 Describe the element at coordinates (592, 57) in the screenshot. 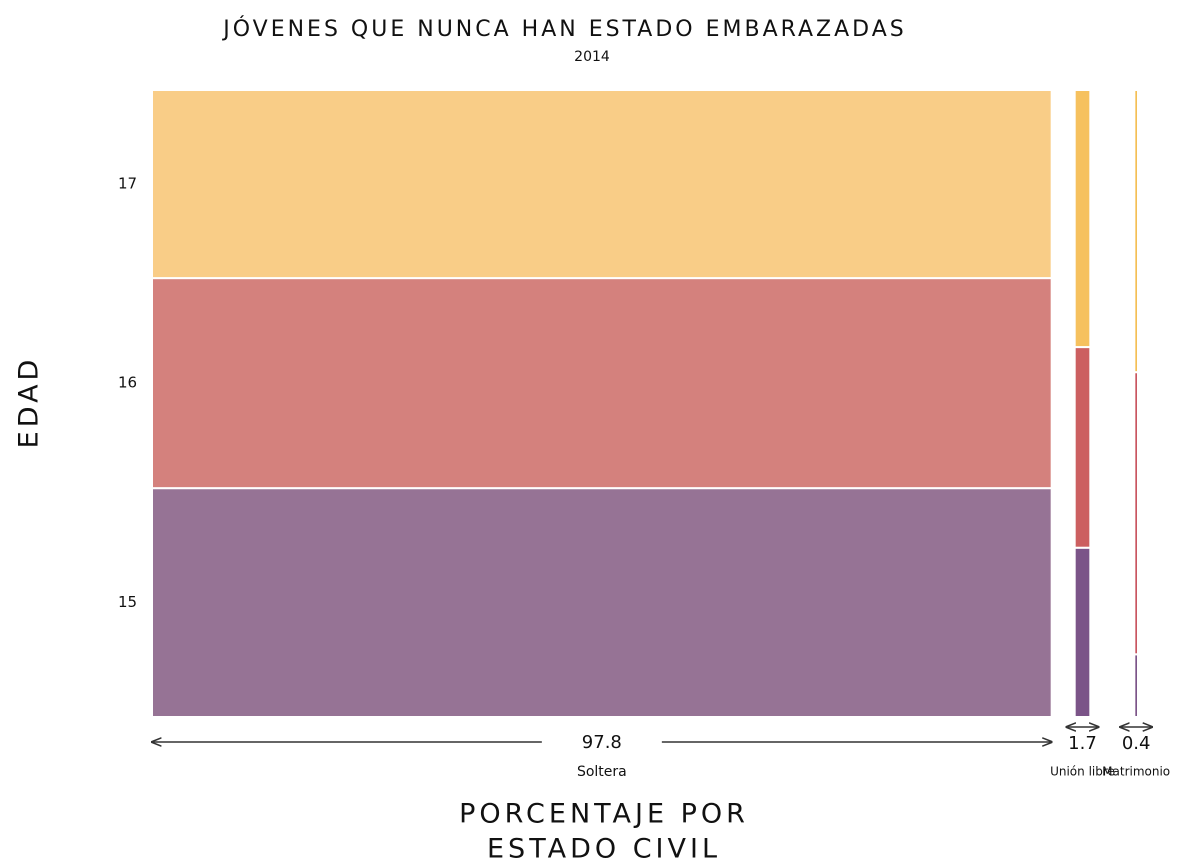

I see `chart-subtitle: 2014` at that location.